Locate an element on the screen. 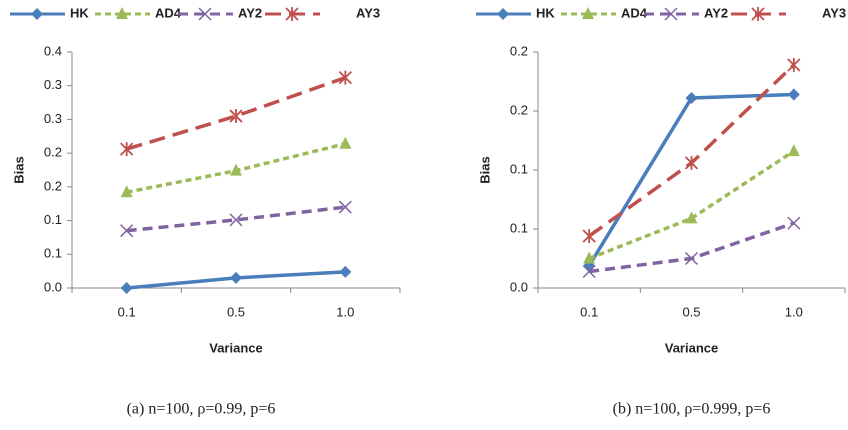 The width and height of the screenshot is (848, 430). caption: (a) n=100, ρ=0.99, p=6 is located at coordinates (201, 409).